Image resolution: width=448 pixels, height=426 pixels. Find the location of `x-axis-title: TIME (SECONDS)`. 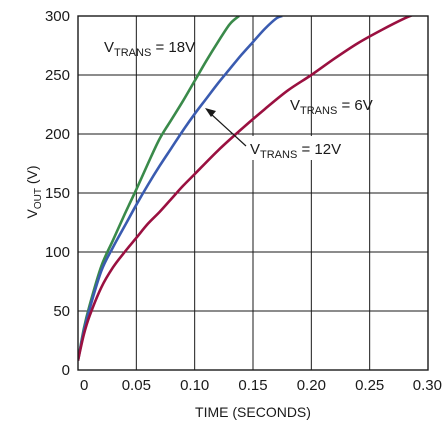

x-axis-title: TIME (SECONDS) is located at coordinates (253, 412).